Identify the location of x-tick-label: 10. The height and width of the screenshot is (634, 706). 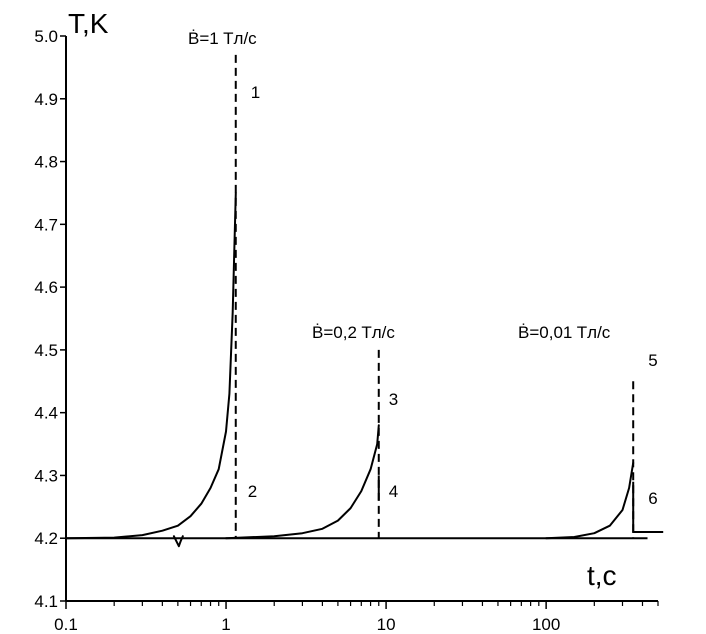
(386, 624).